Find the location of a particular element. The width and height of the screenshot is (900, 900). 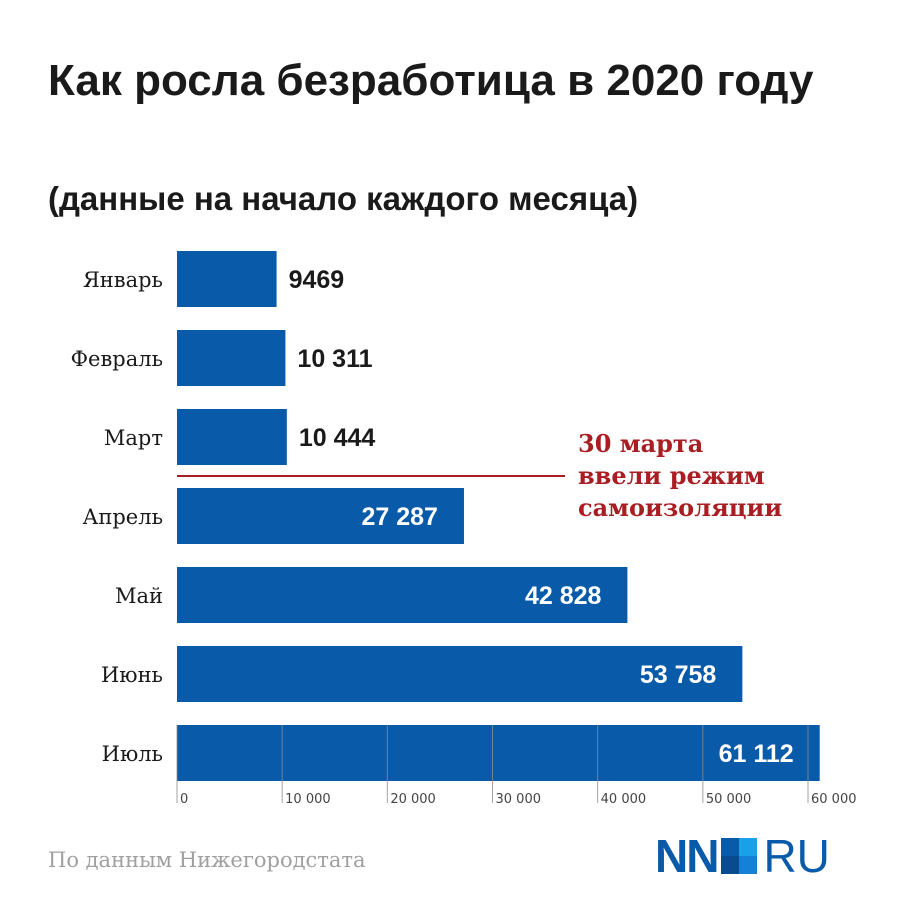

x-tick-label: 40 000 is located at coordinates (624, 799).